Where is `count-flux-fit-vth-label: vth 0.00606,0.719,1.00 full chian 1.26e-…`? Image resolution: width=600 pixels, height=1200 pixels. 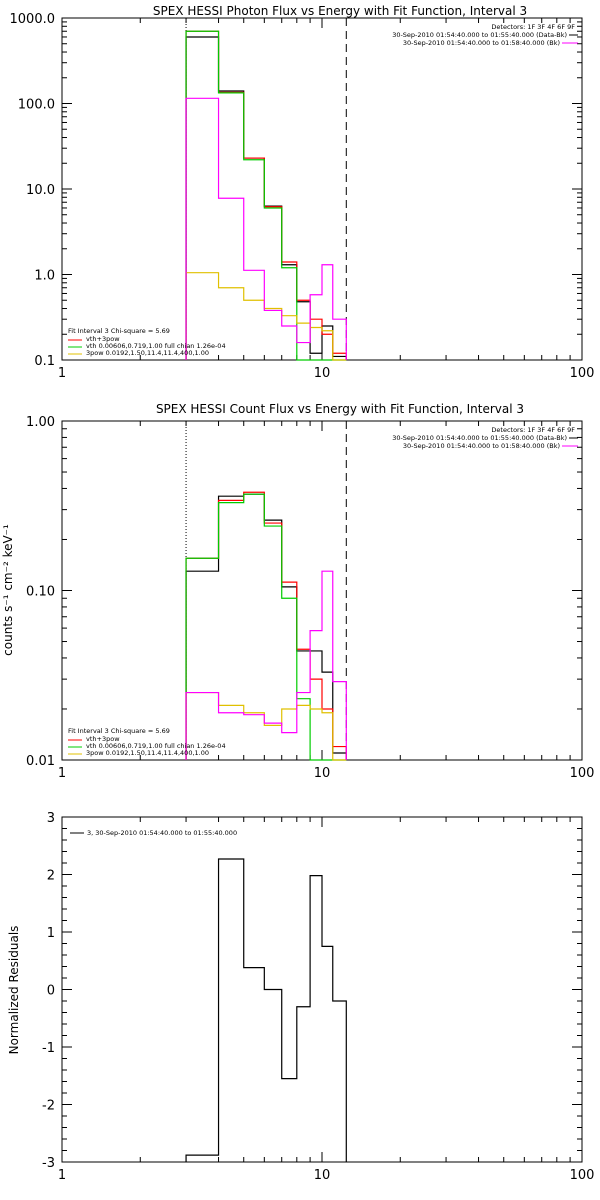
count-flux-fit-vth-label: vth 0.00606,0.719,1.00 full chian 1.26e-… is located at coordinates (156, 746).